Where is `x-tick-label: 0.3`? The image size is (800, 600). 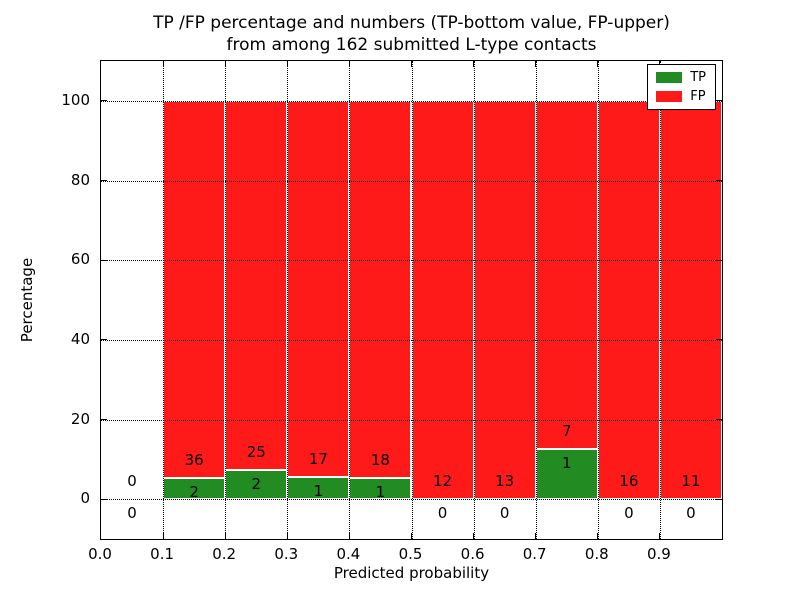
x-tick-label: 0.3 is located at coordinates (286, 554).